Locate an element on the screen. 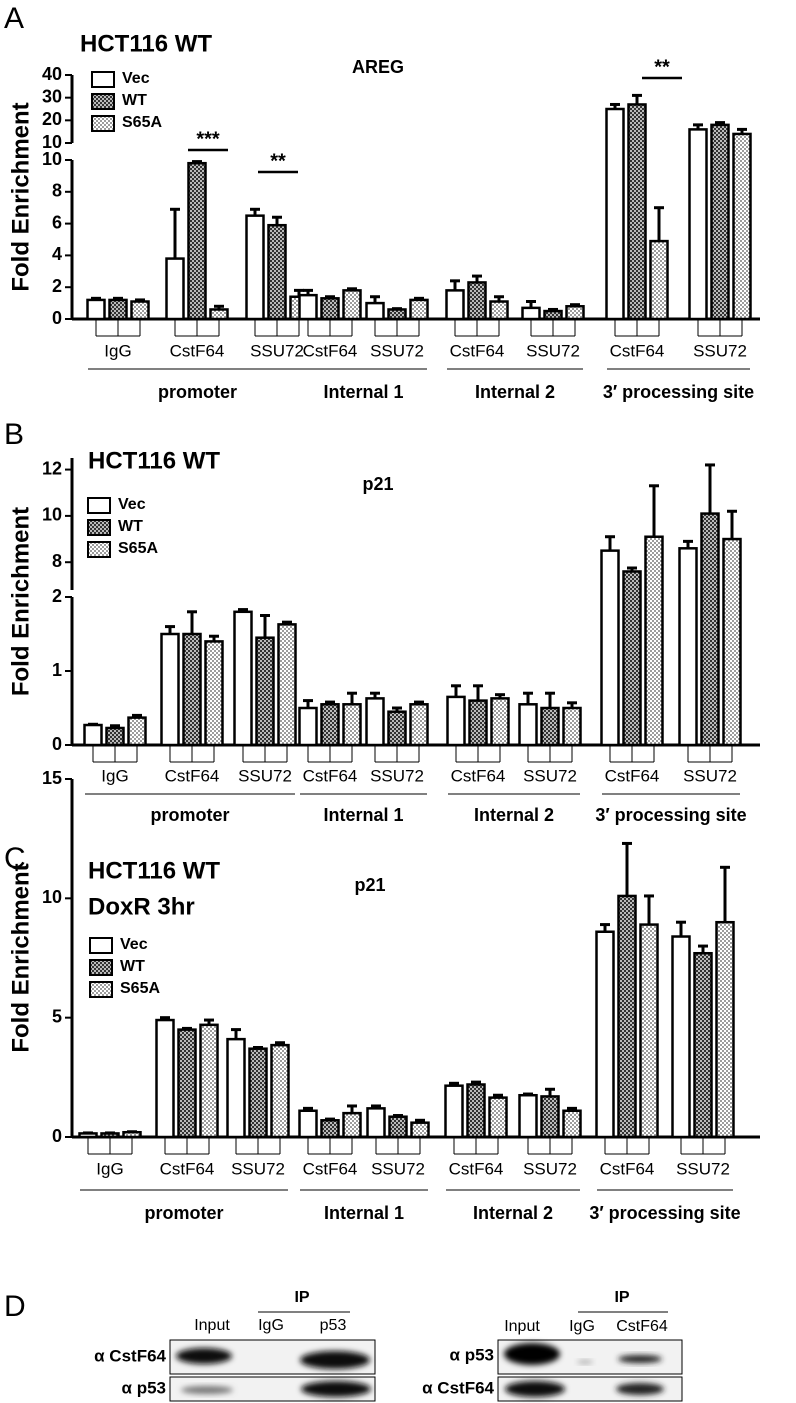 Image resolution: width=796 pixels, height=1403 pixels. y-tick-label: 40 is located at coordinates (52, 74).